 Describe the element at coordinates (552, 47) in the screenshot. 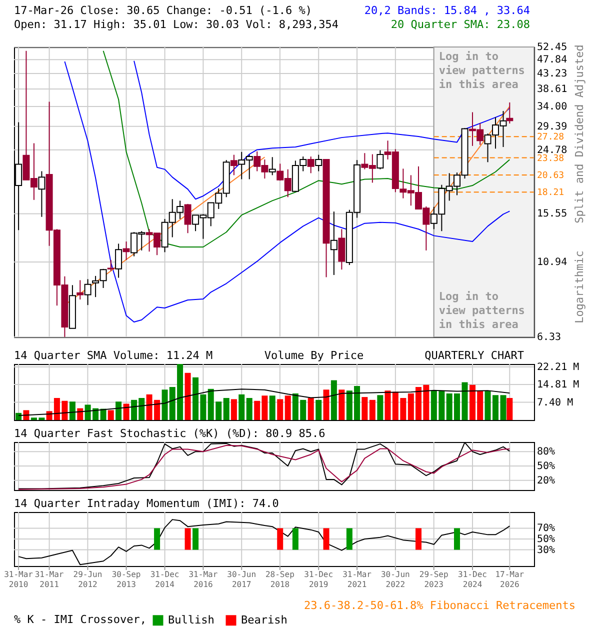

I see `y-tick-label: 52.45` at that location.